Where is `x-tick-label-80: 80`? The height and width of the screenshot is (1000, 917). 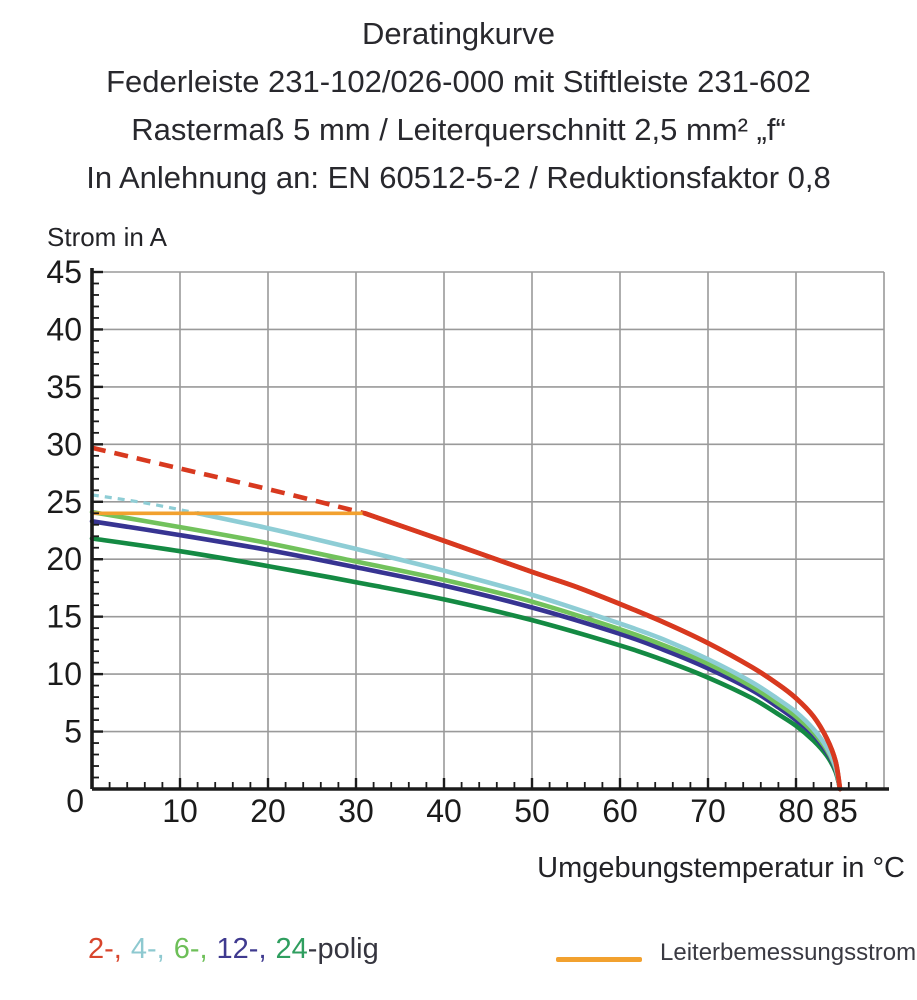 x-tick-label-80: 80 is located at coordinates (796, 811).